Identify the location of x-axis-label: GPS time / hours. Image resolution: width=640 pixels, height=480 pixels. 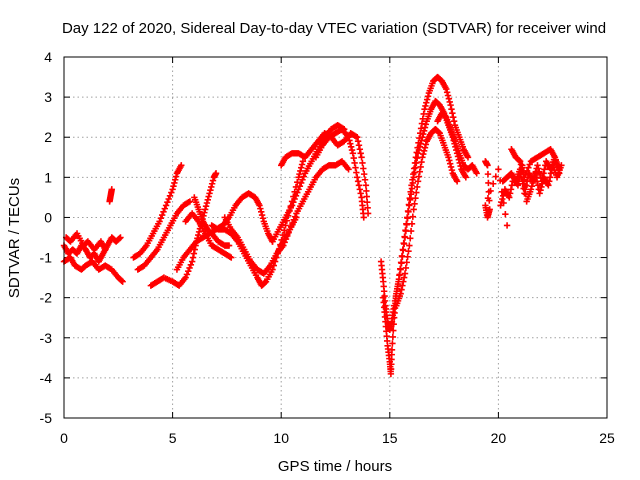
(335, 466).